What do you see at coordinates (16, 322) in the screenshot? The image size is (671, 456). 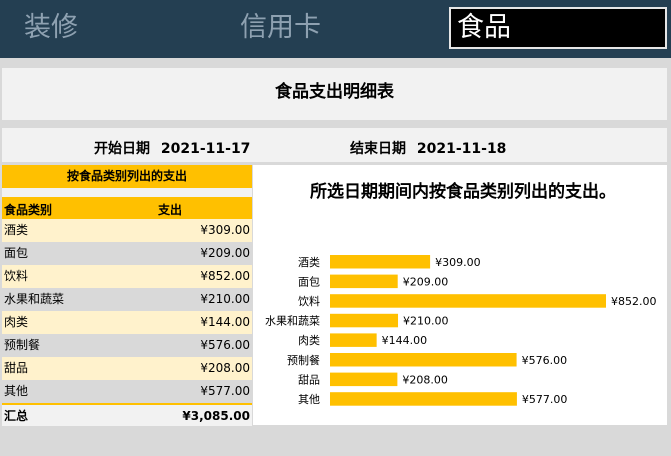 I see `row-category: 肉类` at bounding box center [16, 322].